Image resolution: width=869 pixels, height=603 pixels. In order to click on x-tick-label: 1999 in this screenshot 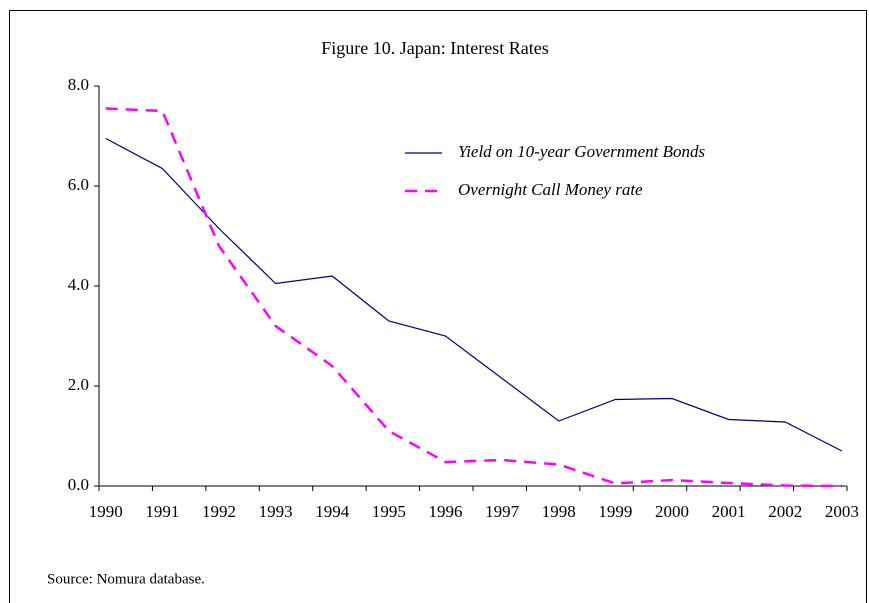, I will do `click(615, 511)`.